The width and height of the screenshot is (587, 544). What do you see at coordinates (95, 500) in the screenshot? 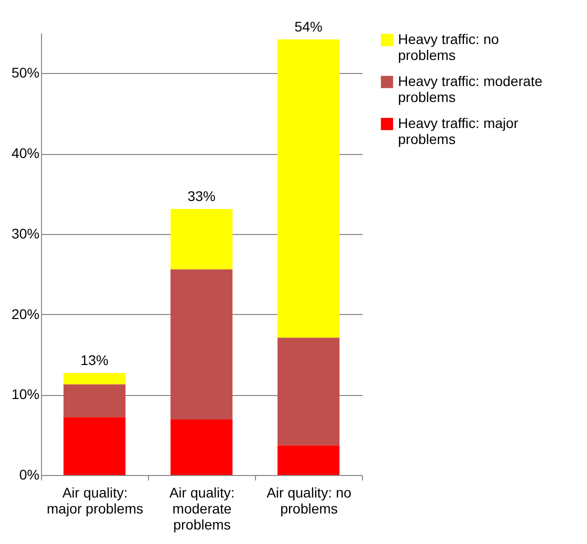
I see `x-tick-label: Air quality: major problems` at bounding box center [95, 500].